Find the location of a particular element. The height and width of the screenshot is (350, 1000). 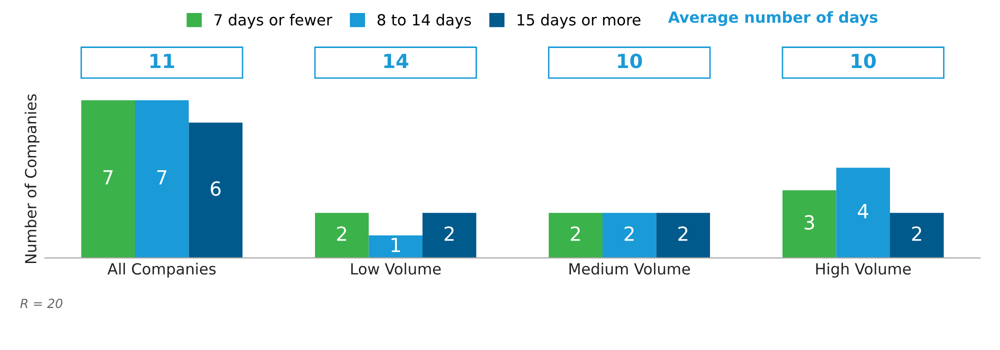

legend-label: 8 to 14 days is located at coordinates (424, 21).